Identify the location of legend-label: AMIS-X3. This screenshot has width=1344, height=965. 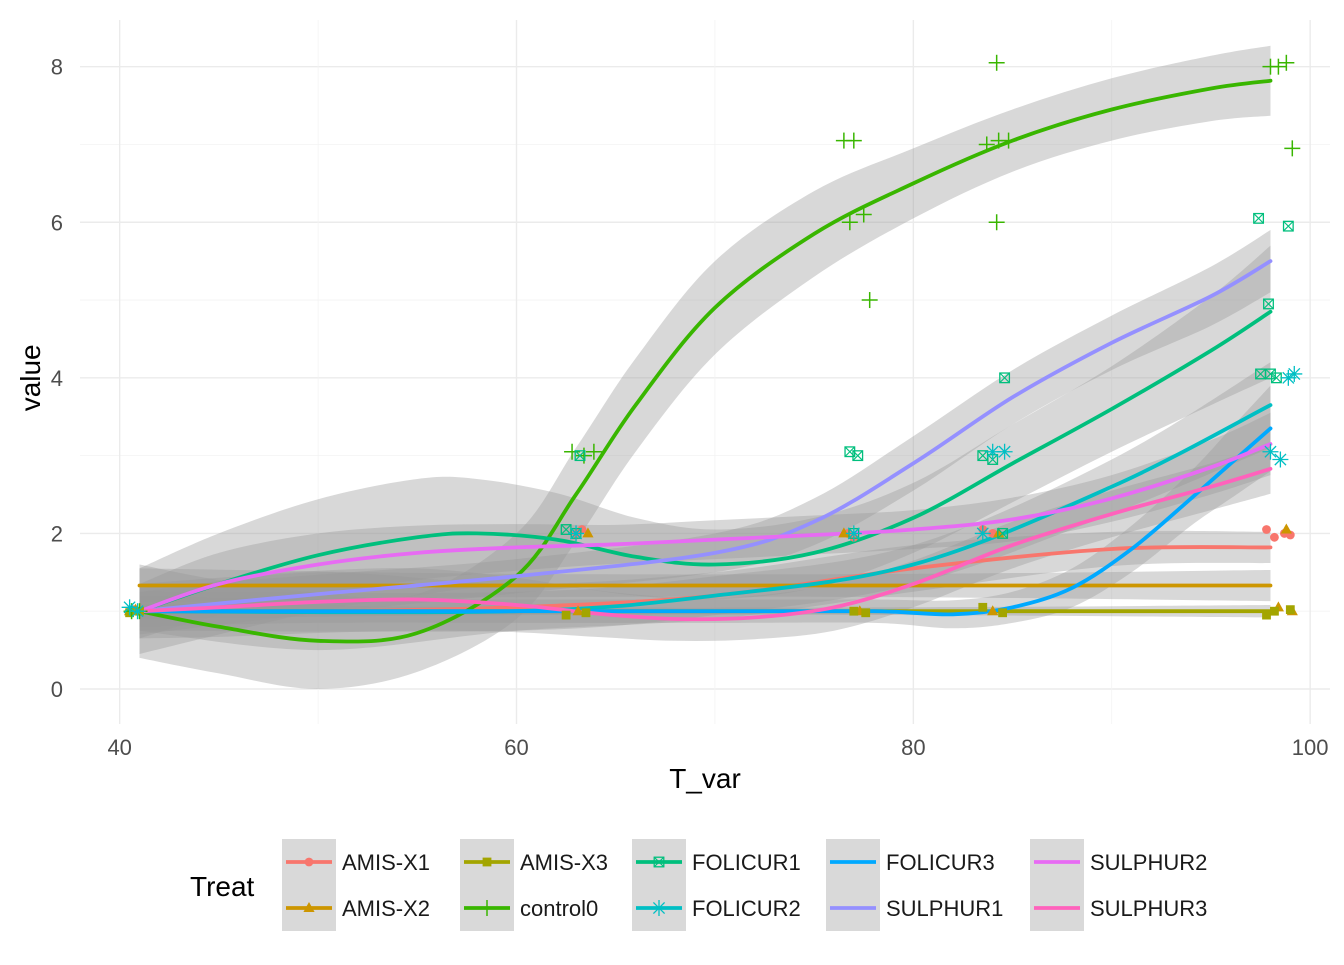
(564, 862).